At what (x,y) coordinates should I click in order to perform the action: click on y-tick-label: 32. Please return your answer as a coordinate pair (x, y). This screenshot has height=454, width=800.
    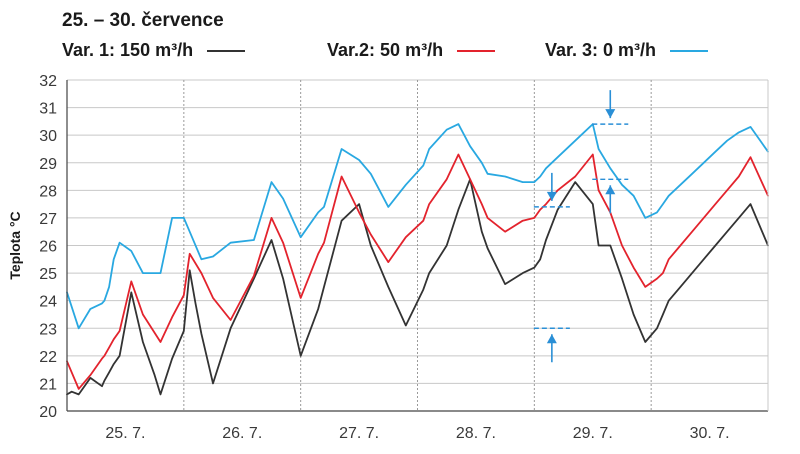
    Looking at the image, I should click on (48, 81).